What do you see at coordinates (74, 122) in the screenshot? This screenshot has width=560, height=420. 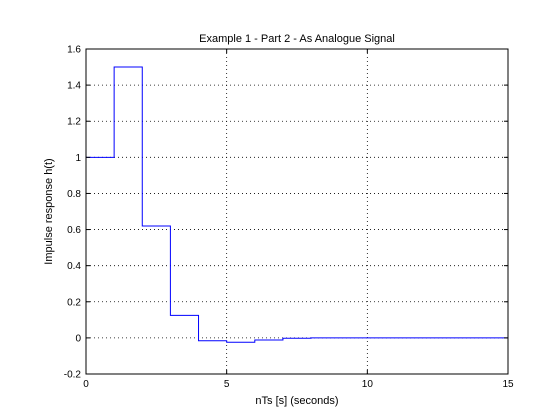 I see `y-tick-label: 1.2` at bounding box center [74, 122].